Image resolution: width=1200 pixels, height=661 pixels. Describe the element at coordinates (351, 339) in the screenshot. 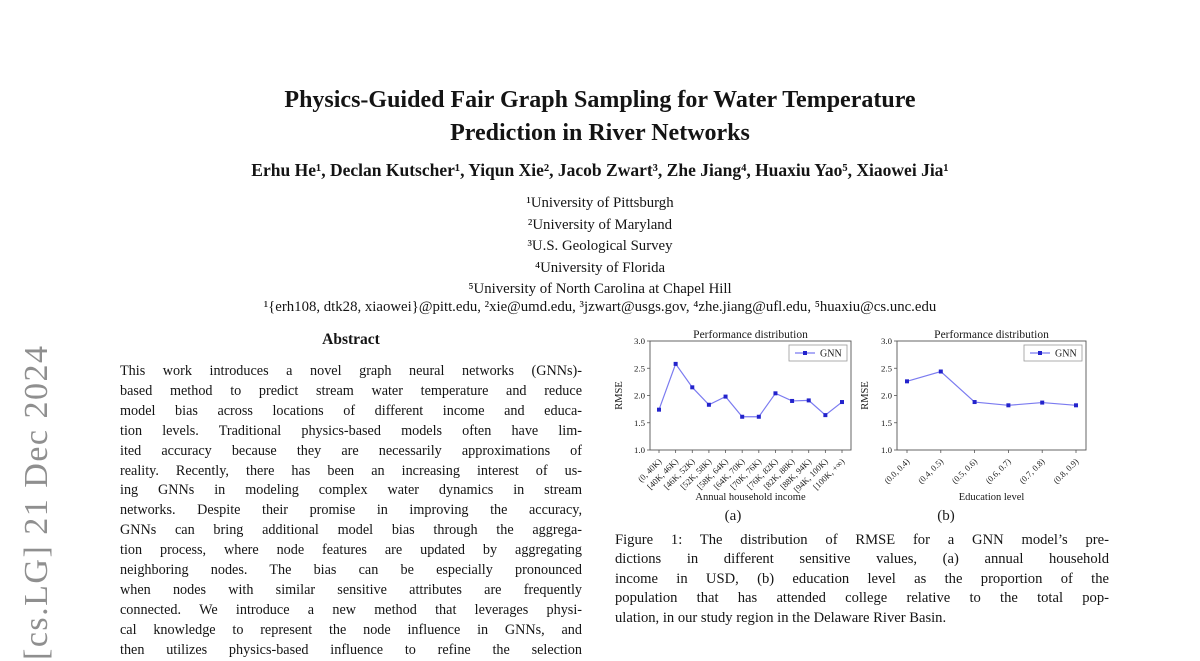

I see `abstract-heading: Abstract` at that location.